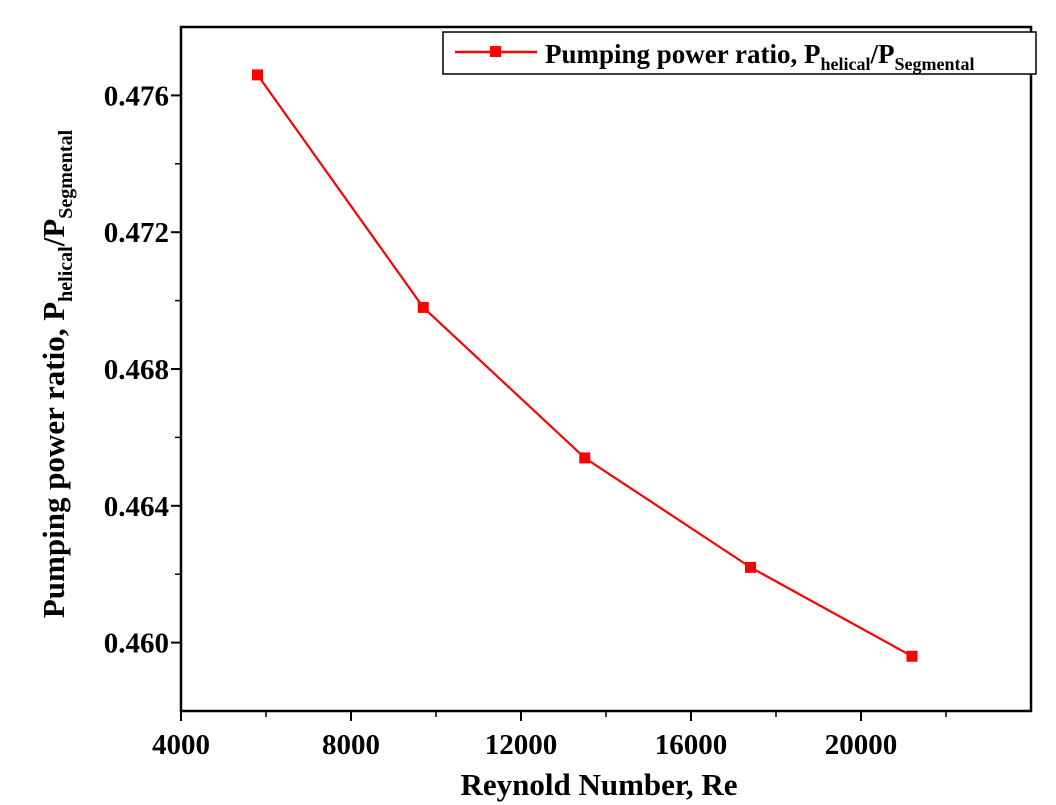 The image size is (1056, 805). I want to click on x-tick-label: 20000, so click(861, 745).